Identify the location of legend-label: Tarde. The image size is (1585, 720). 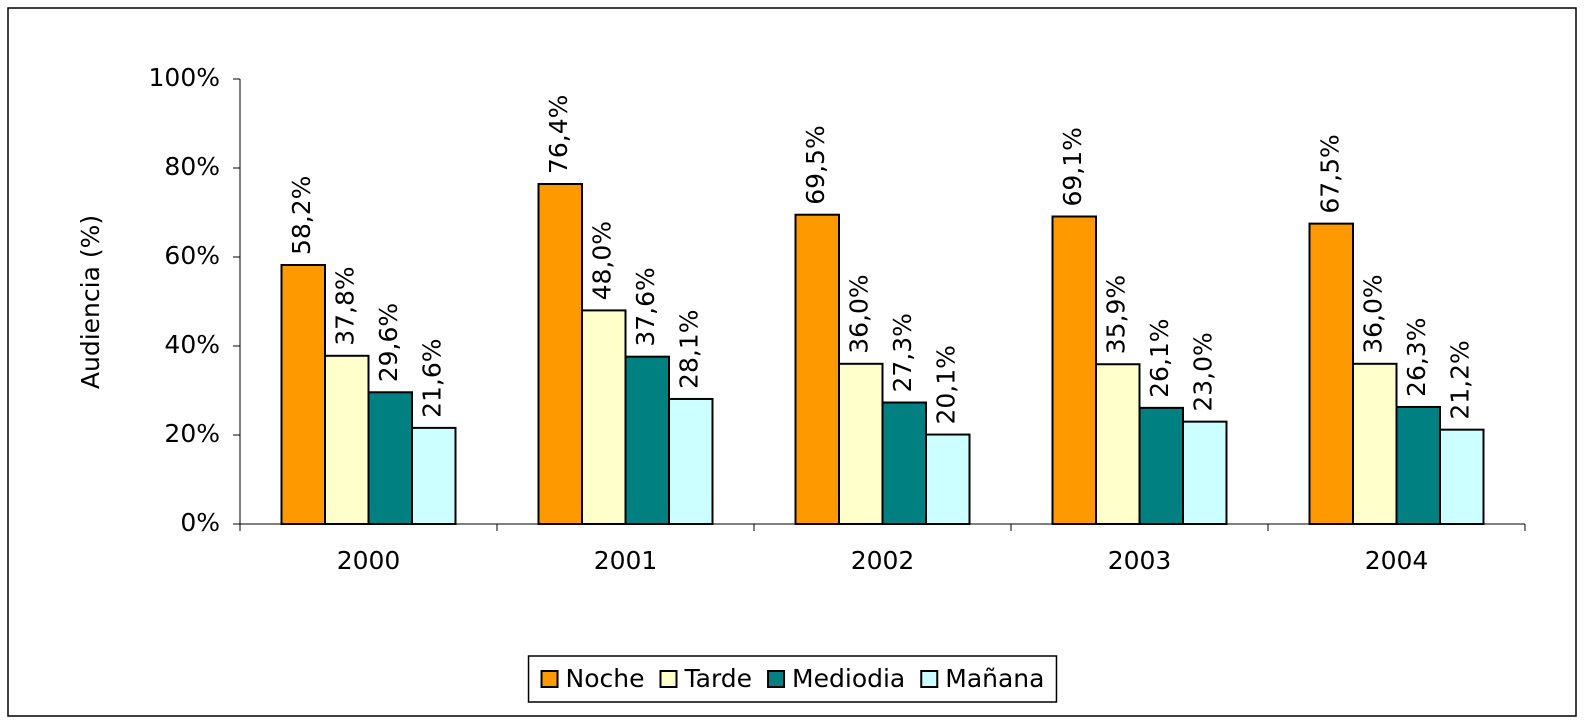
(718, 678).